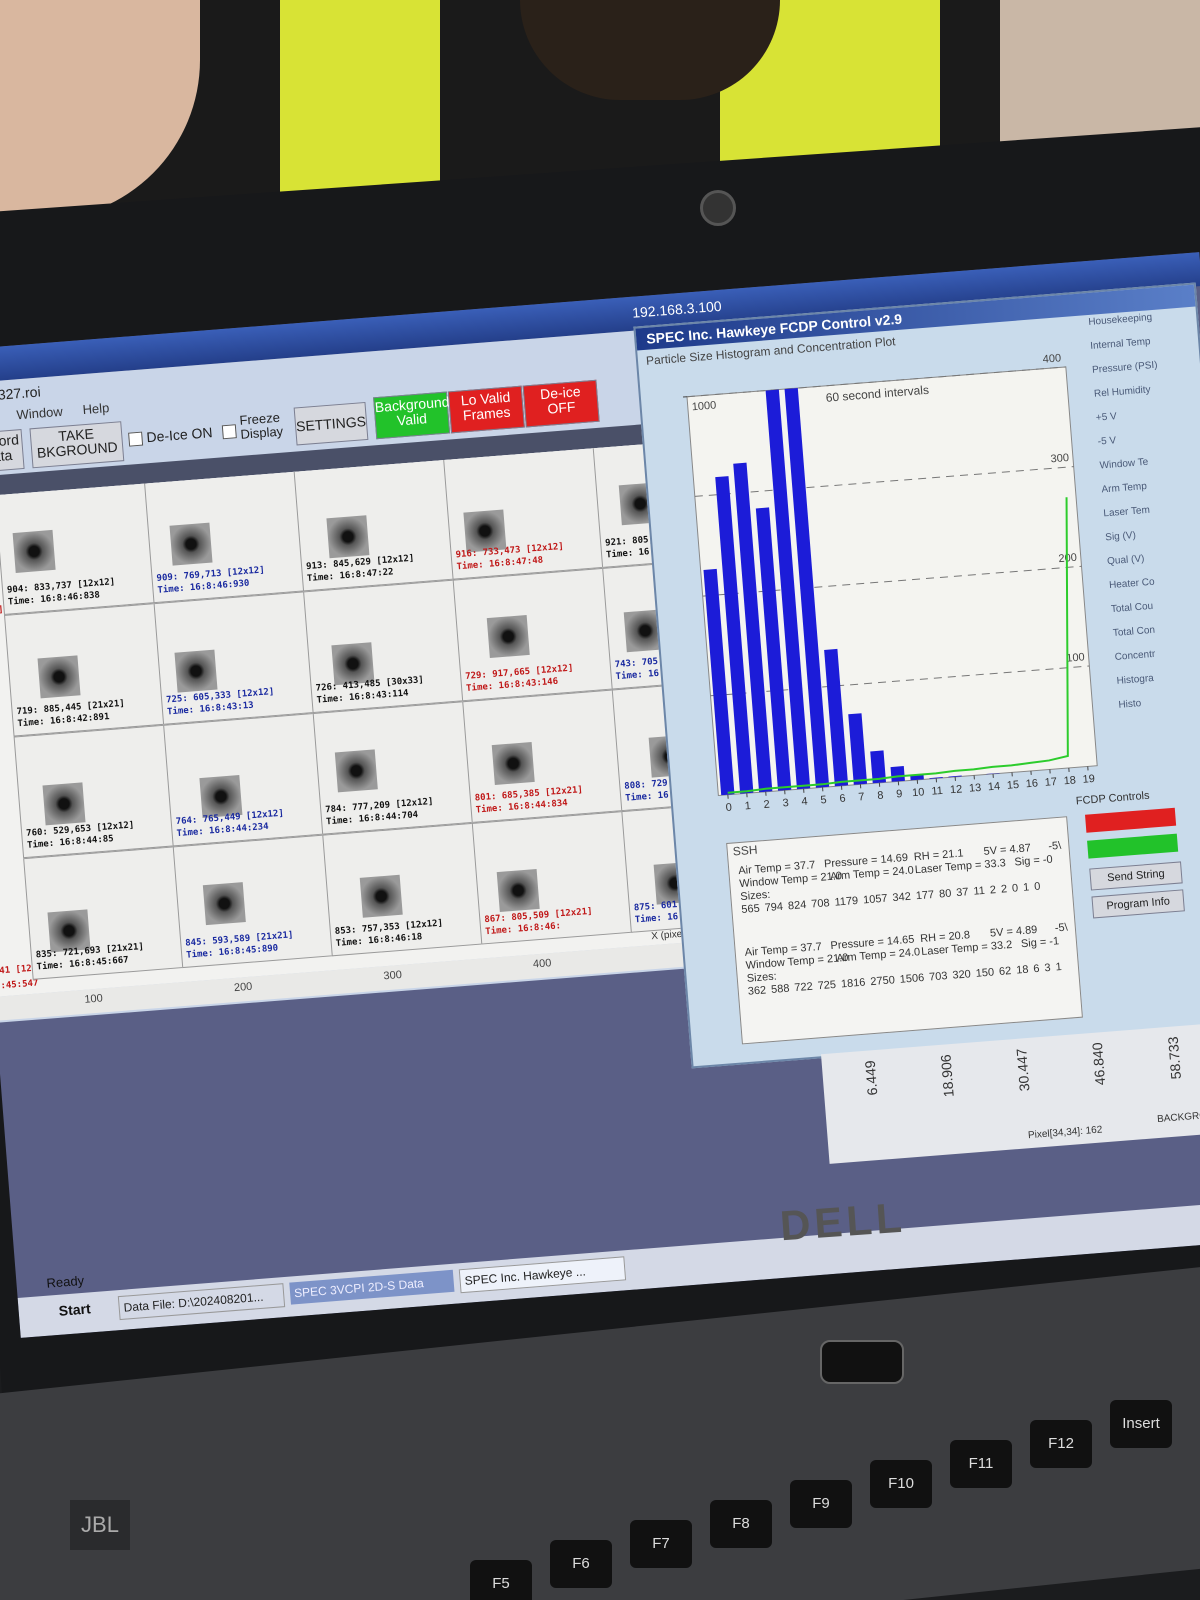 The height and width of the screenshot is (1600, 1200). What do you see at coordinates (1051, 358) in the screenshot?
I see `y2-tick-label: 400` at bounding box center [1051, 358].